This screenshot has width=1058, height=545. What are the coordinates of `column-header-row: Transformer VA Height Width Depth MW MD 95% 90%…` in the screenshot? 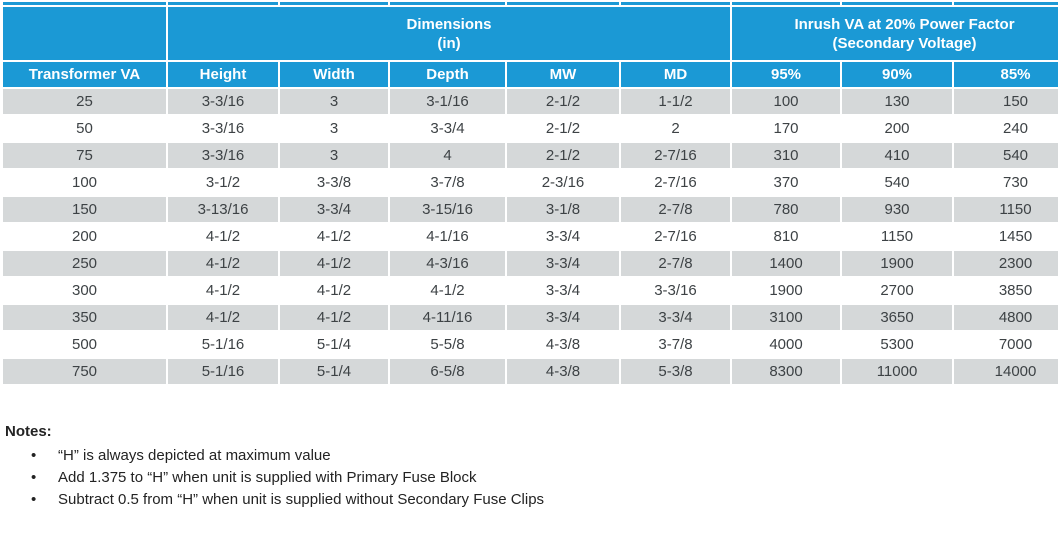 It's located at (530, 74).